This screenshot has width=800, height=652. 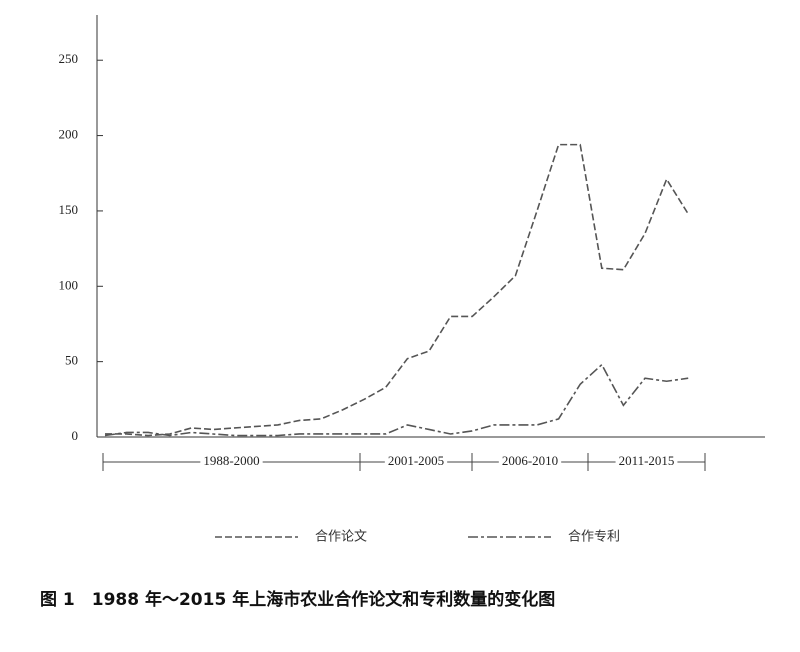 I want to click on y-tick-label: 150, so click(x=69, y=209).